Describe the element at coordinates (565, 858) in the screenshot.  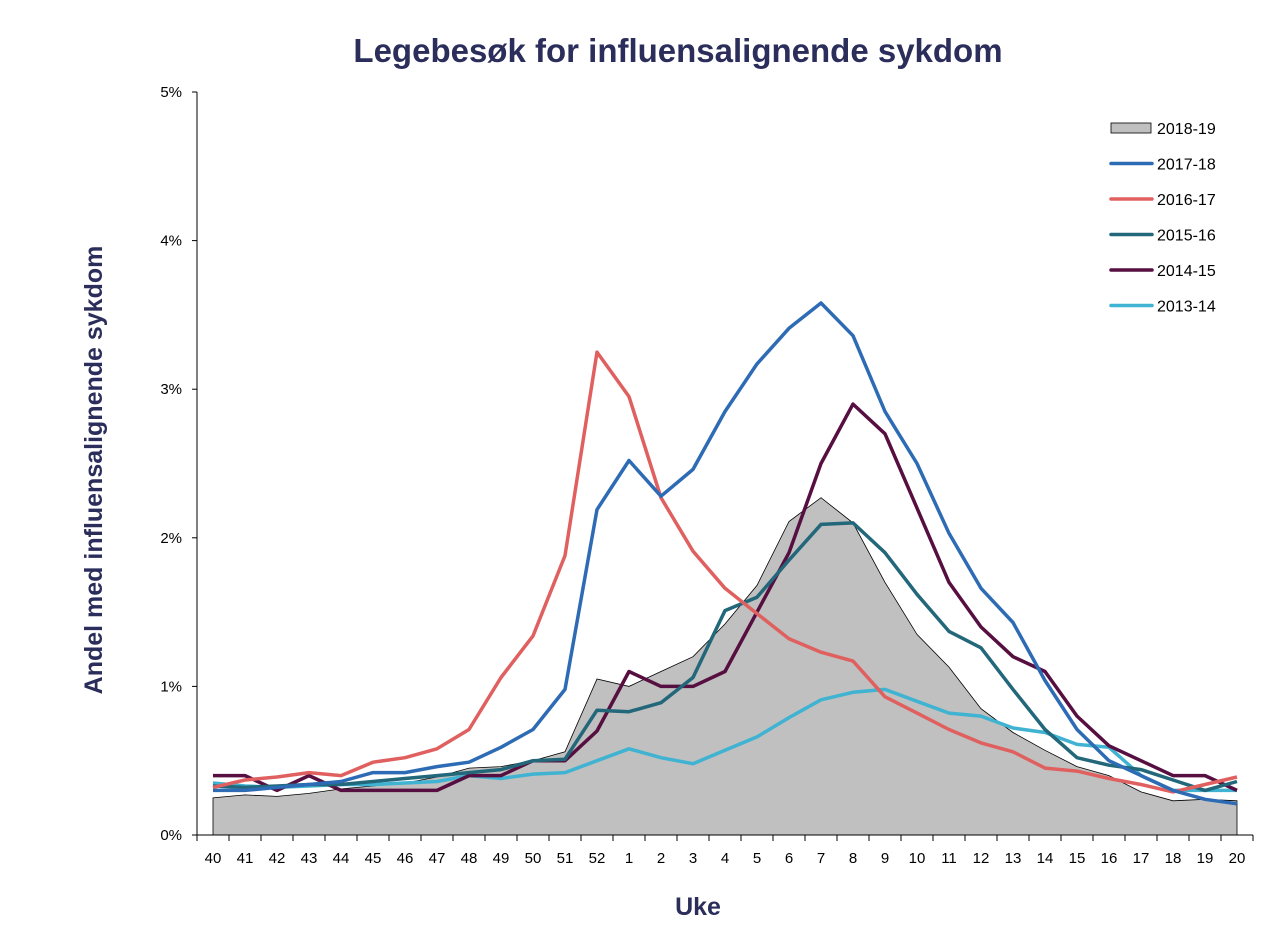
I see `x-tick-label: 51` at that location.